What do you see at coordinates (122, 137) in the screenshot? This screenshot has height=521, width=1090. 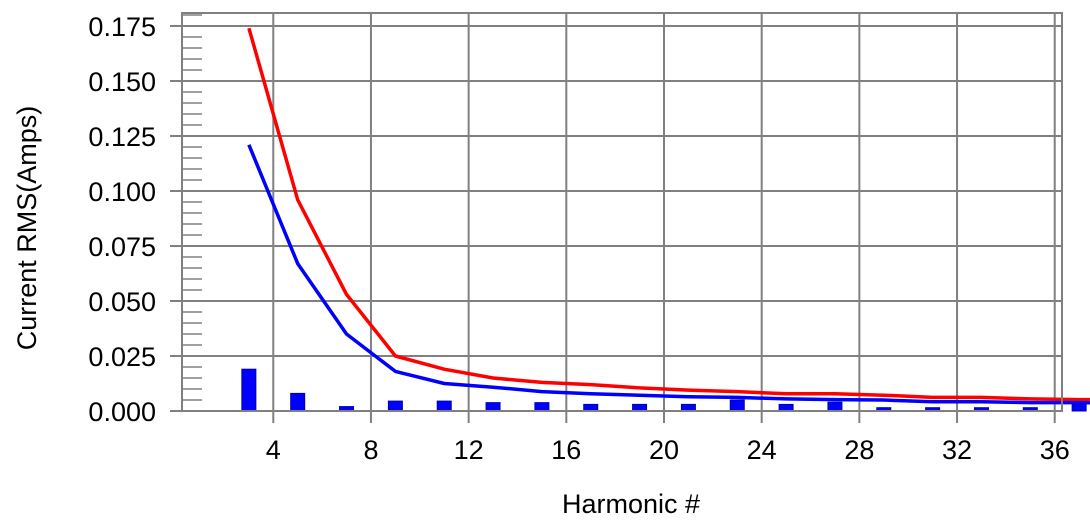 I see `y-tick-label: 0.125` at bounding box center [122, 137].